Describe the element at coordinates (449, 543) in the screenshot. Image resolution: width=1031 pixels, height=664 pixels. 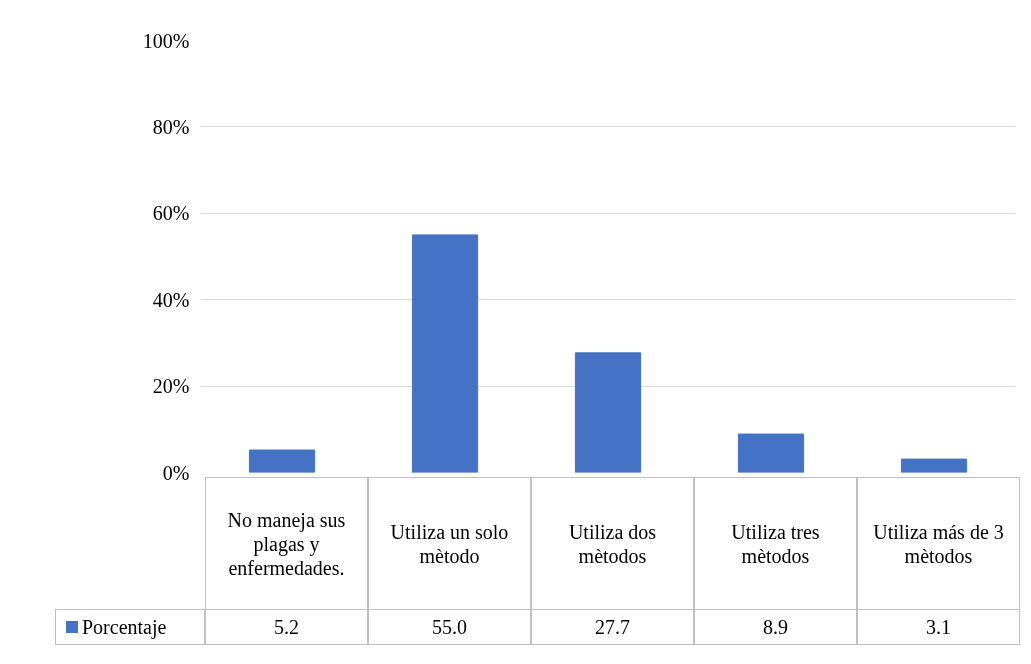
I see `table-category: Utiliza un solo mètodo` at that location.